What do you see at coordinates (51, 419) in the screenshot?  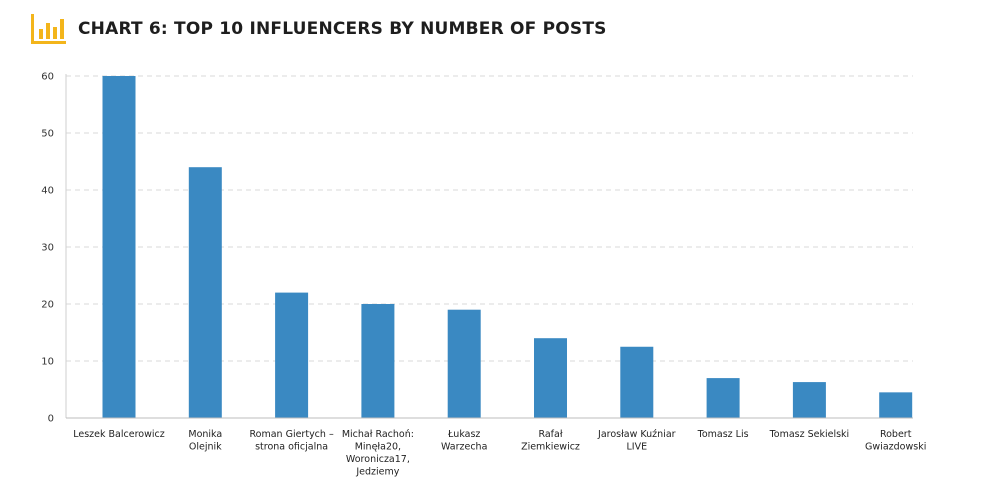 I see `y-tick-label: 0` at bounding box center [51, 419].